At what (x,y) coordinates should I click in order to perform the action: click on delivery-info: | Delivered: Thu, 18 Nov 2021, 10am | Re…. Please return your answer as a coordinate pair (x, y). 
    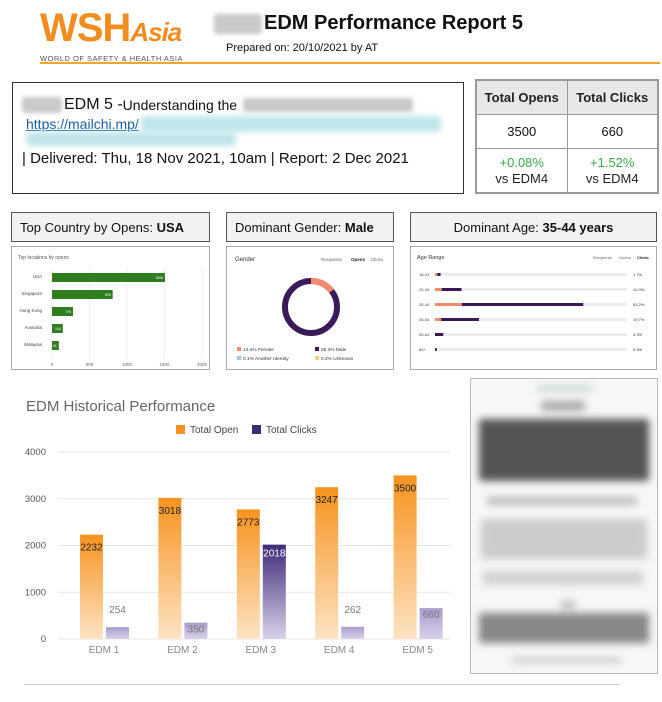
    Looking at the image, I should click on (215, 158).